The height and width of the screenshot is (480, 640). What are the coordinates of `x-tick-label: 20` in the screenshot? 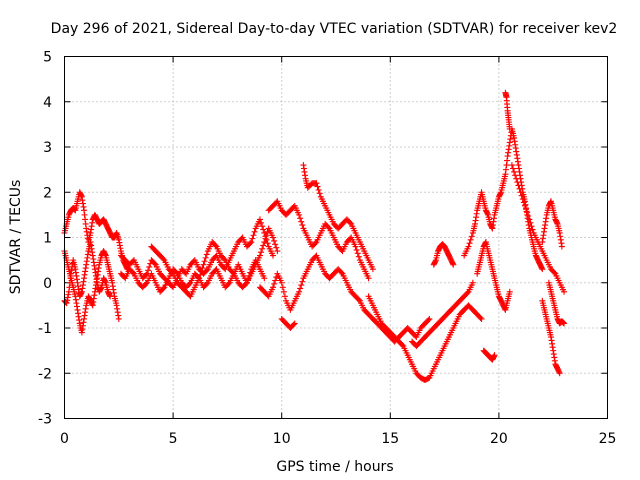 It's located at (499, 439).